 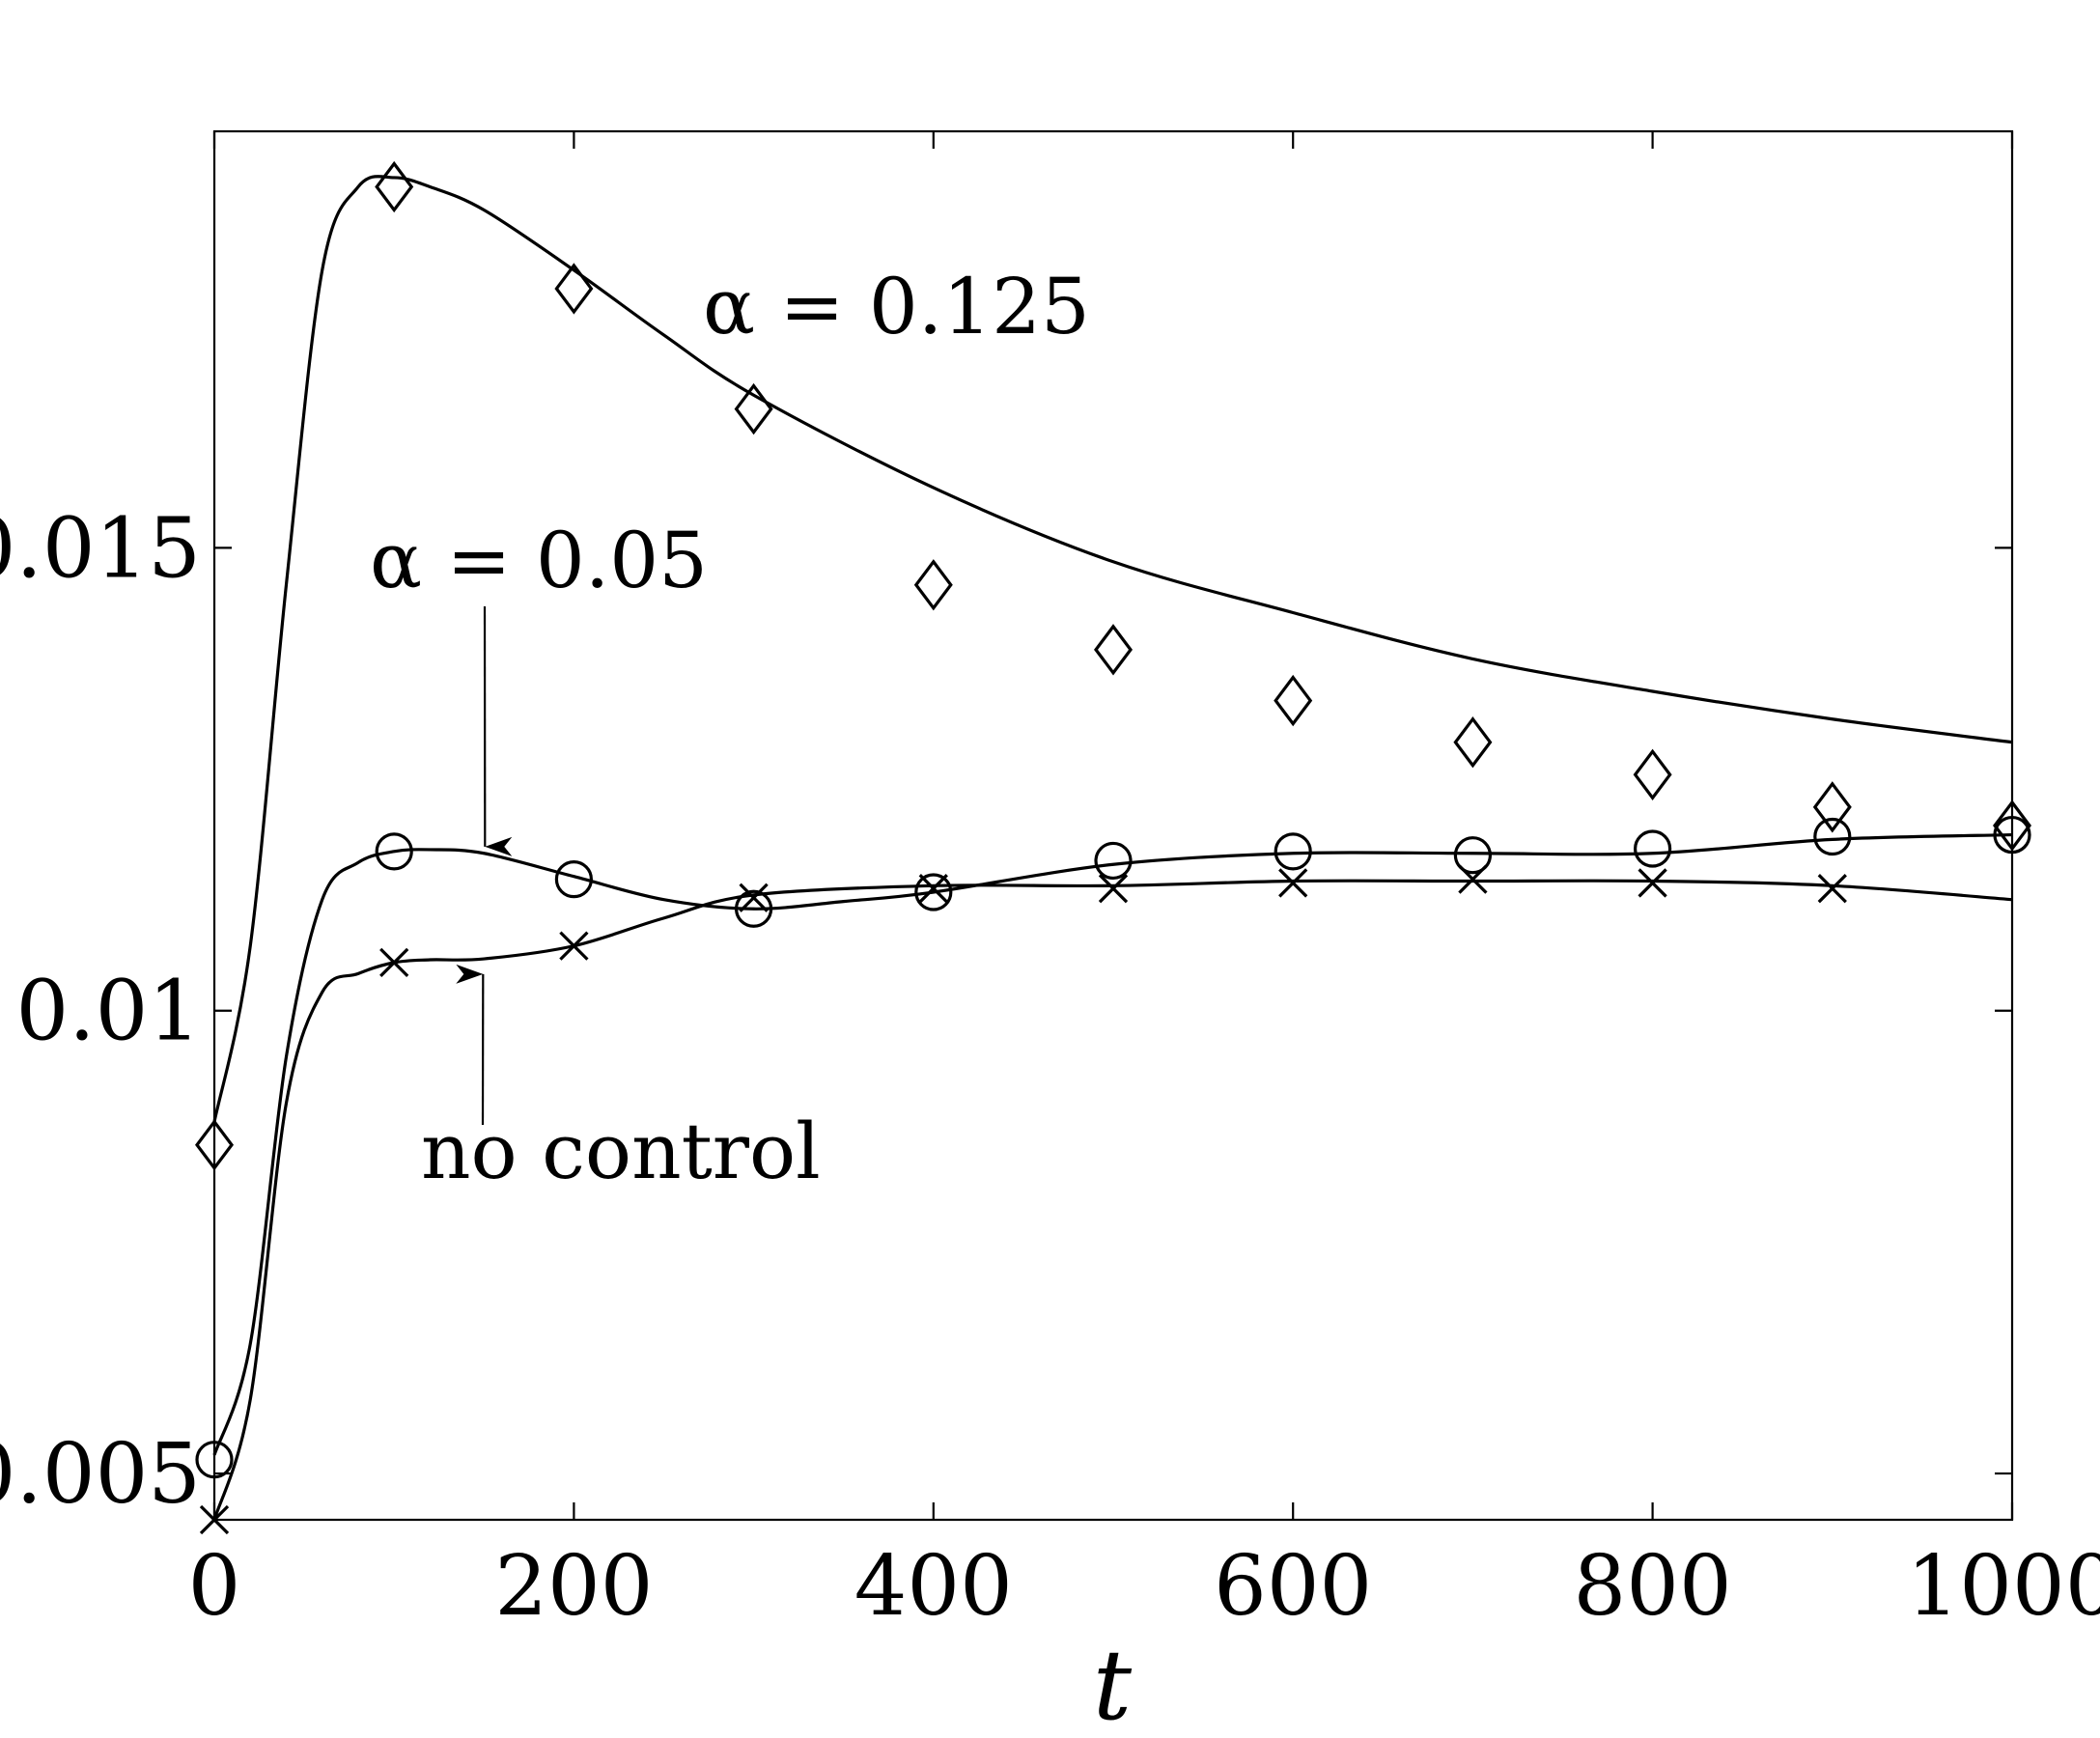 What do you see at coordinates (109, 1012) in the screenshot?
I see `y-tick-label-1: 0.01` at bounding box center [109, 1012].